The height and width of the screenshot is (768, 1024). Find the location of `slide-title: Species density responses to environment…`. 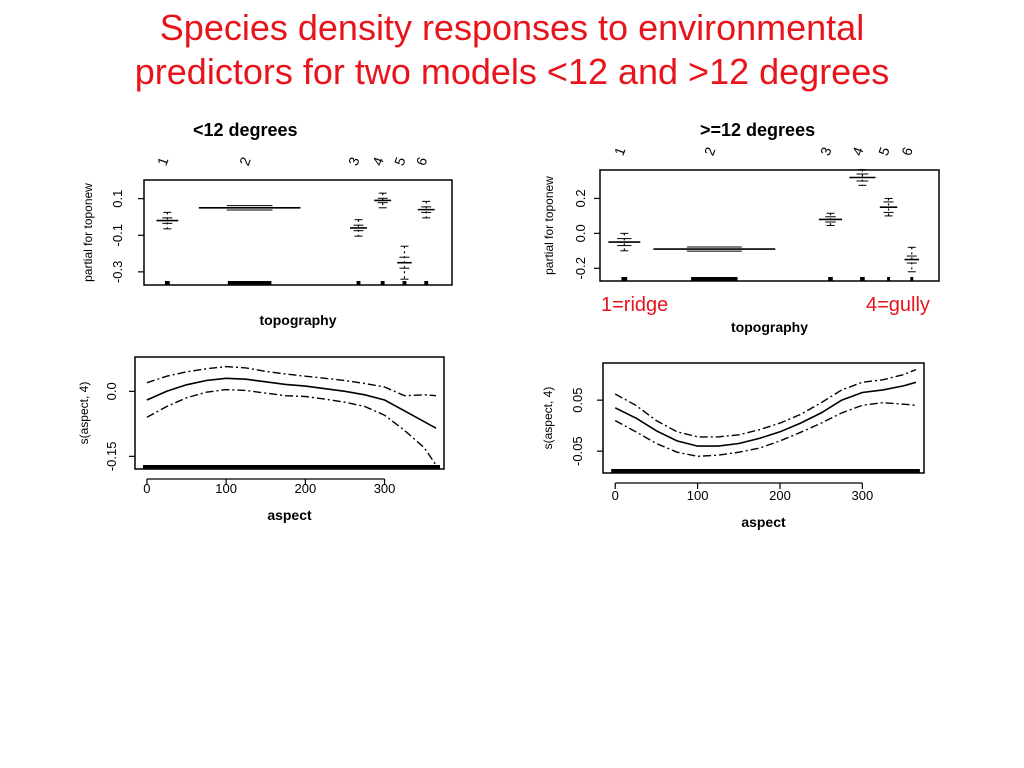

slide-title: Species density responses to environment… is located at coordinates (512, 50).